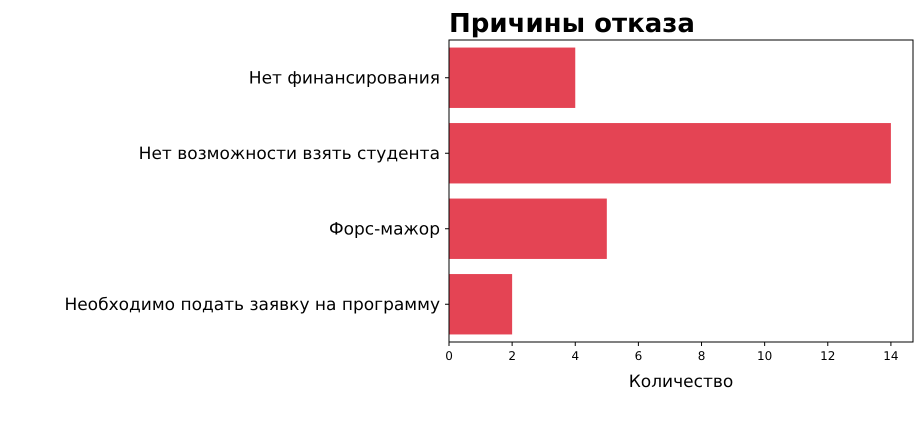 Image resolution: width=923 pixels, height=425 pixels. Describe the element at coordinates (344, 78) in the screenshot. I see `y-tick-label: Нет финансирования` at that location.